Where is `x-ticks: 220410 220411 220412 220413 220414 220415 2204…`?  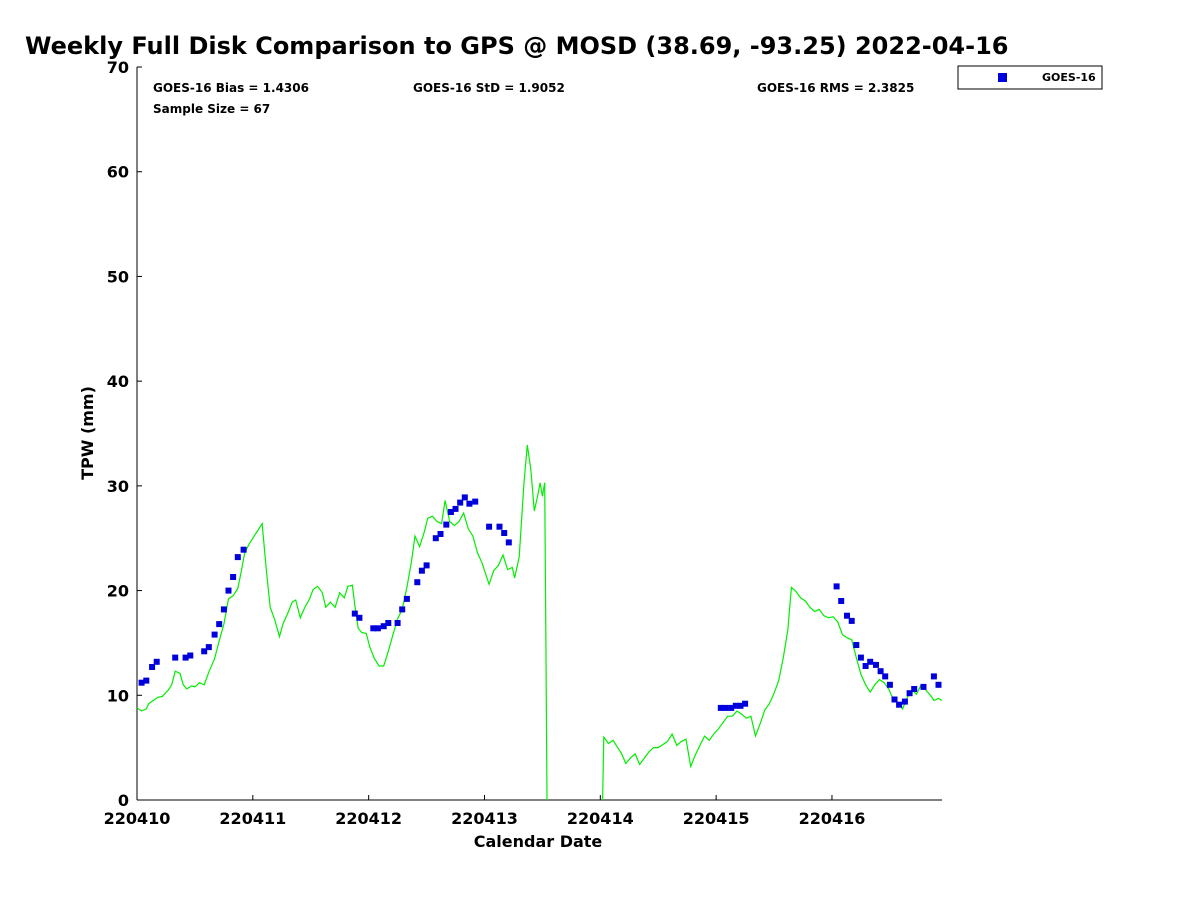
x-ticks: 220410 220411 220412 220413 220414 220415 2204… is located at coordinates (485, 811).